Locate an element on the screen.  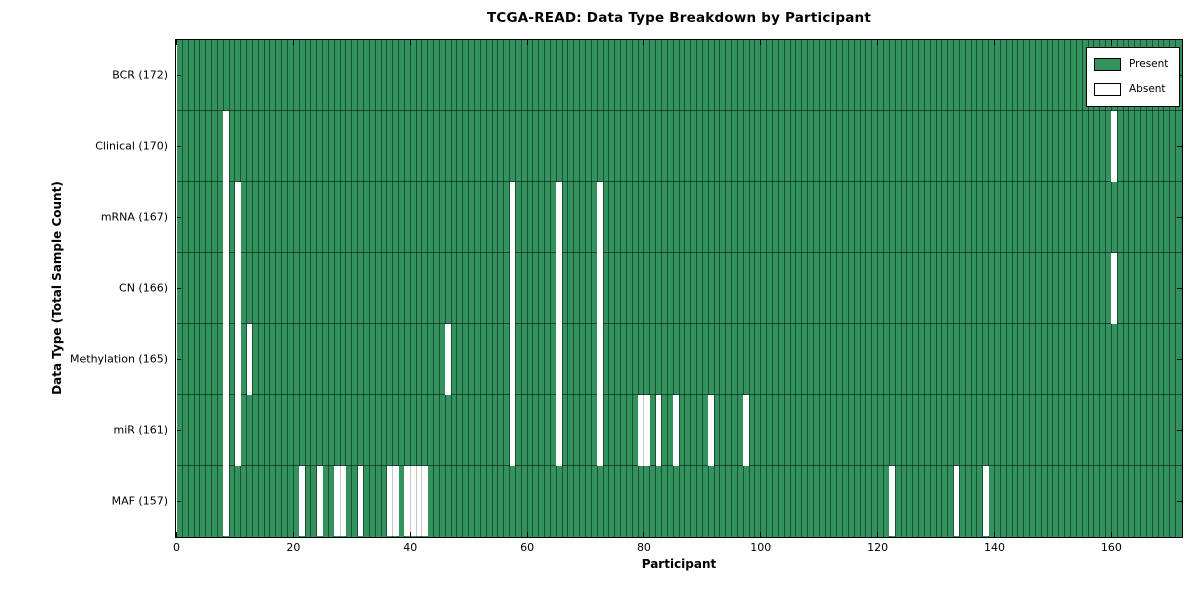
x-tick-label: 60 is located at coordinates (527, 547).